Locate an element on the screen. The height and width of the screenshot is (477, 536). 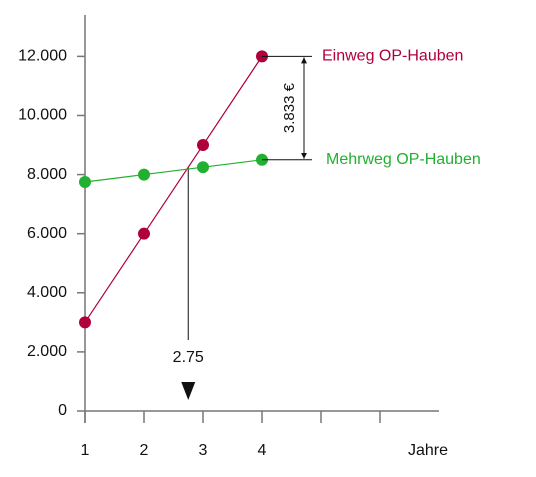
x-axis-label: Jahre is located at coordinates (428, 450).